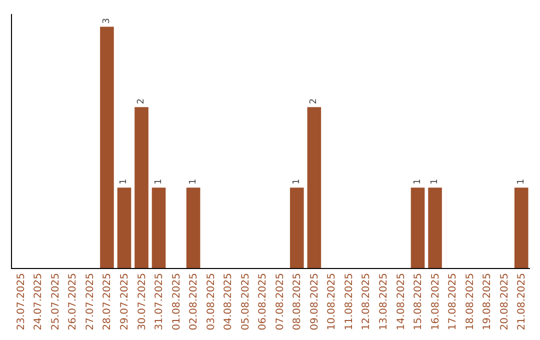 The height and width of the screenshot is (340, 540). Describe the element at coordinates (160, 301) in the screenshot. I see `x-tick-label: 31.07.2025` at that location.